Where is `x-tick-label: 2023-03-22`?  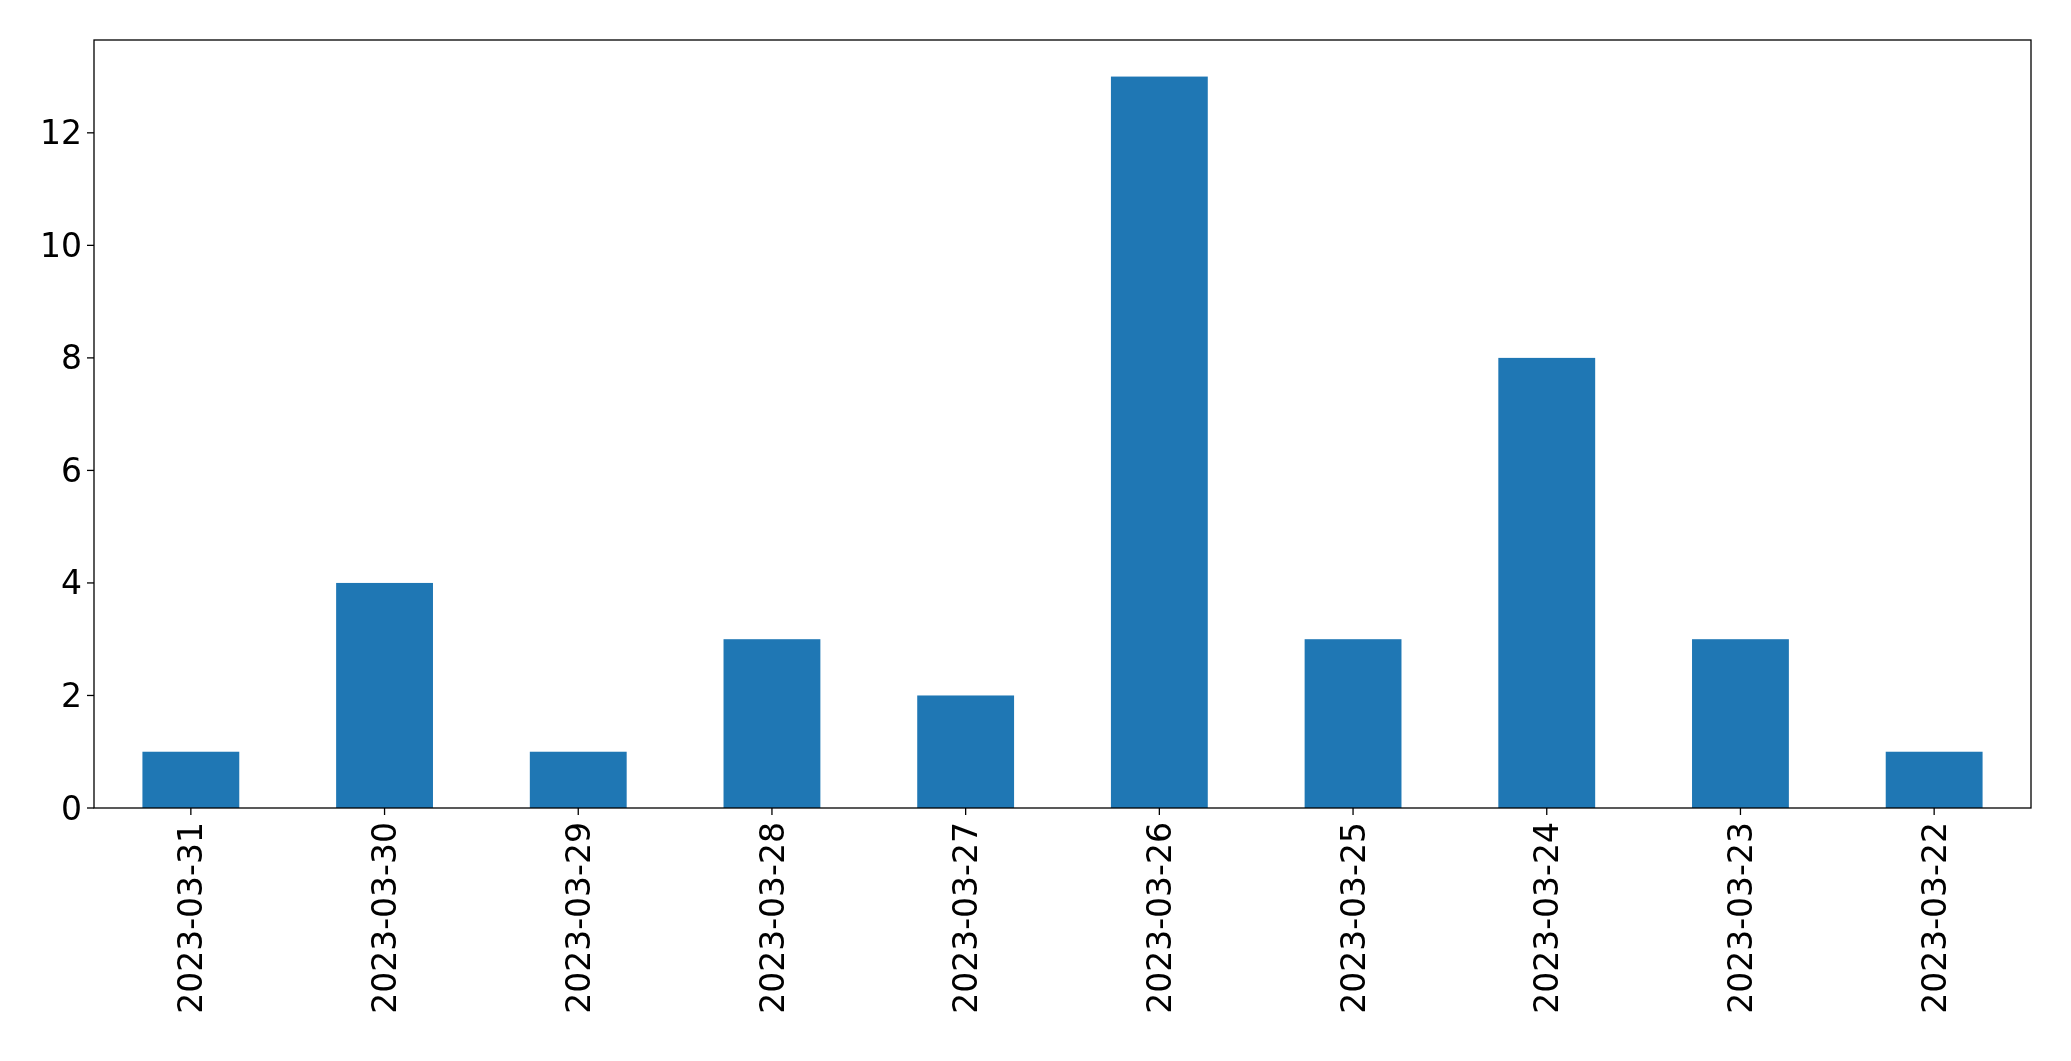
x-tick-label: 2023-03-22 is located at coordinates (1934, 918).